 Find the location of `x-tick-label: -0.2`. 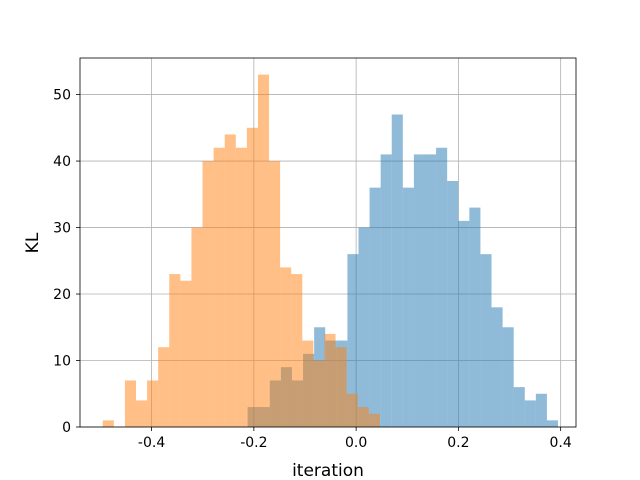

x-tick-label: -0.2 is located at coordinates (253, 443).